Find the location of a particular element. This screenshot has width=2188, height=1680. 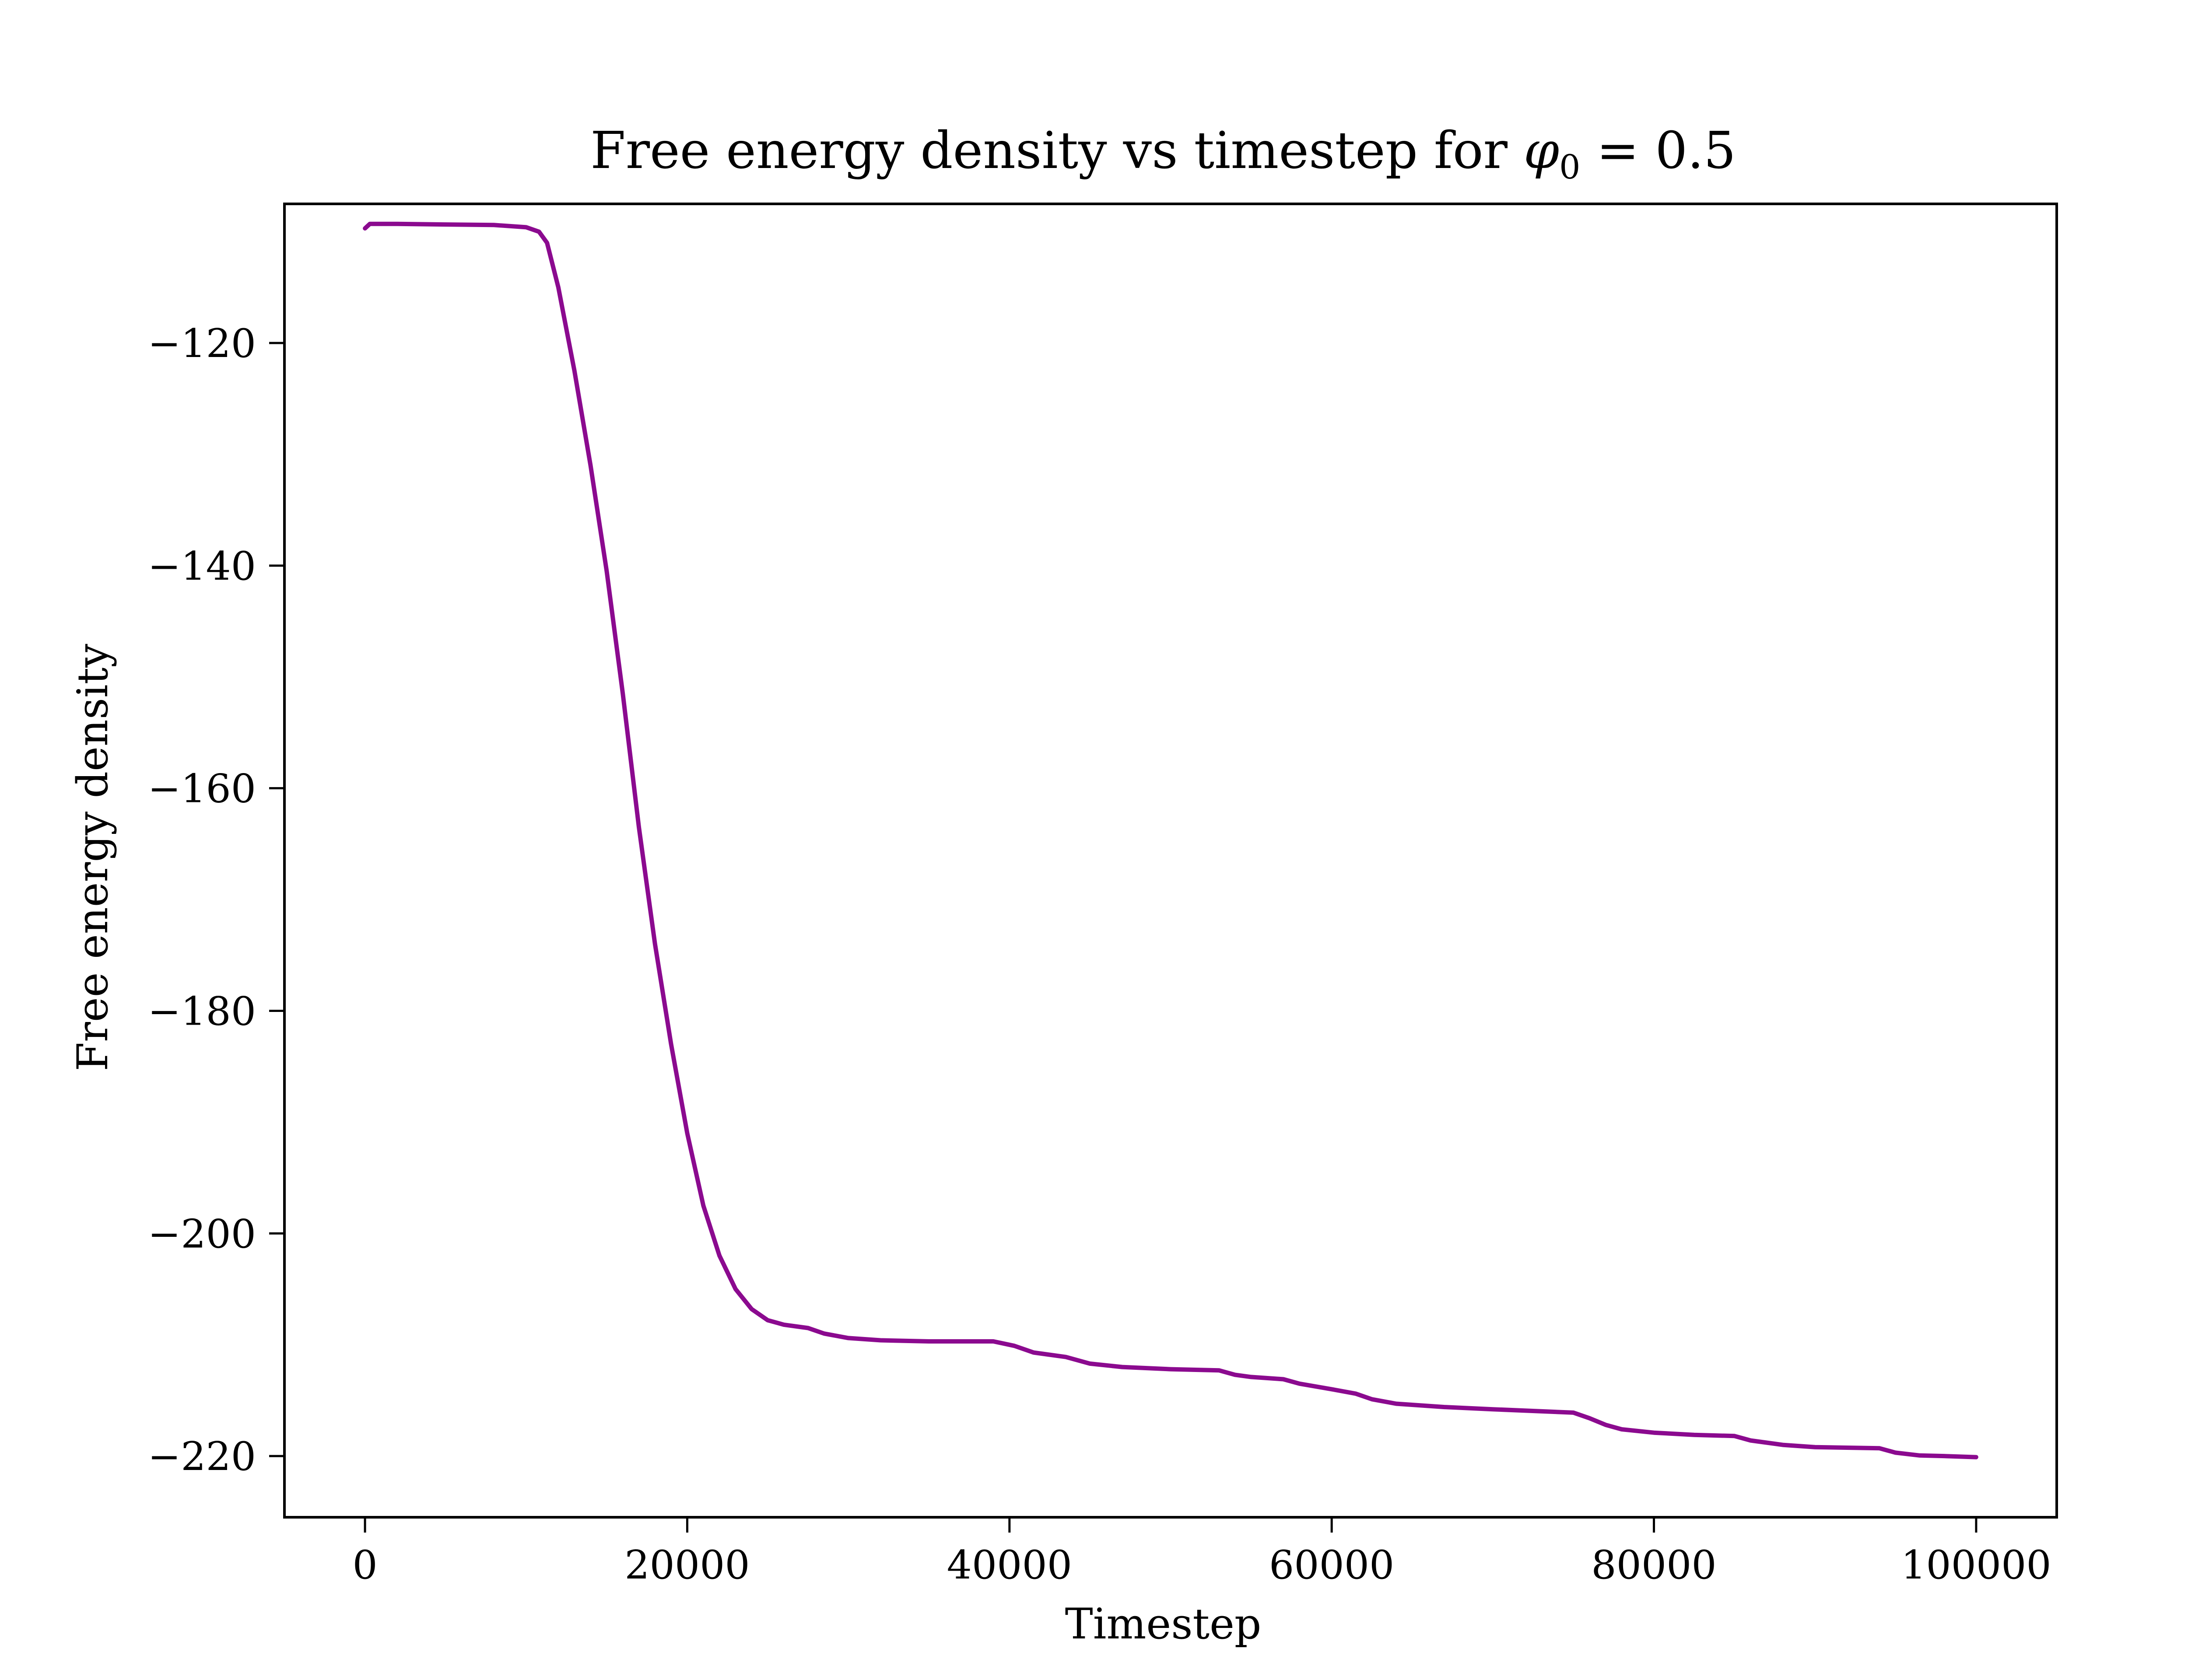

y-tick-label: −180 is located at coordinates (202, 1011).